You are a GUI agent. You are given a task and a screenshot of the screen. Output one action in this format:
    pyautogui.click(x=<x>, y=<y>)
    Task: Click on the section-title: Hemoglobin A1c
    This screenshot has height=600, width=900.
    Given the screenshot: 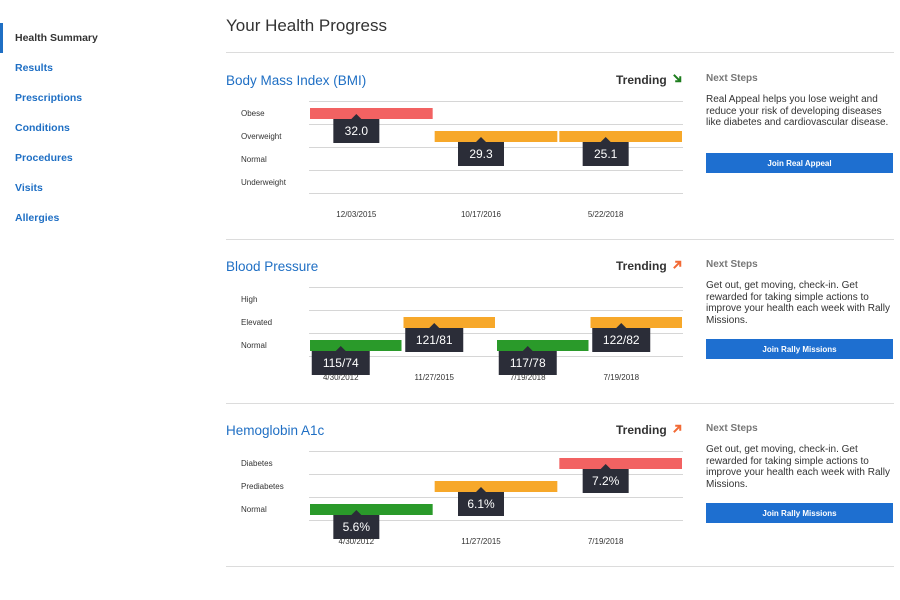 What is the action you would take?
    pyautogui.click(x=275, y=430)
    